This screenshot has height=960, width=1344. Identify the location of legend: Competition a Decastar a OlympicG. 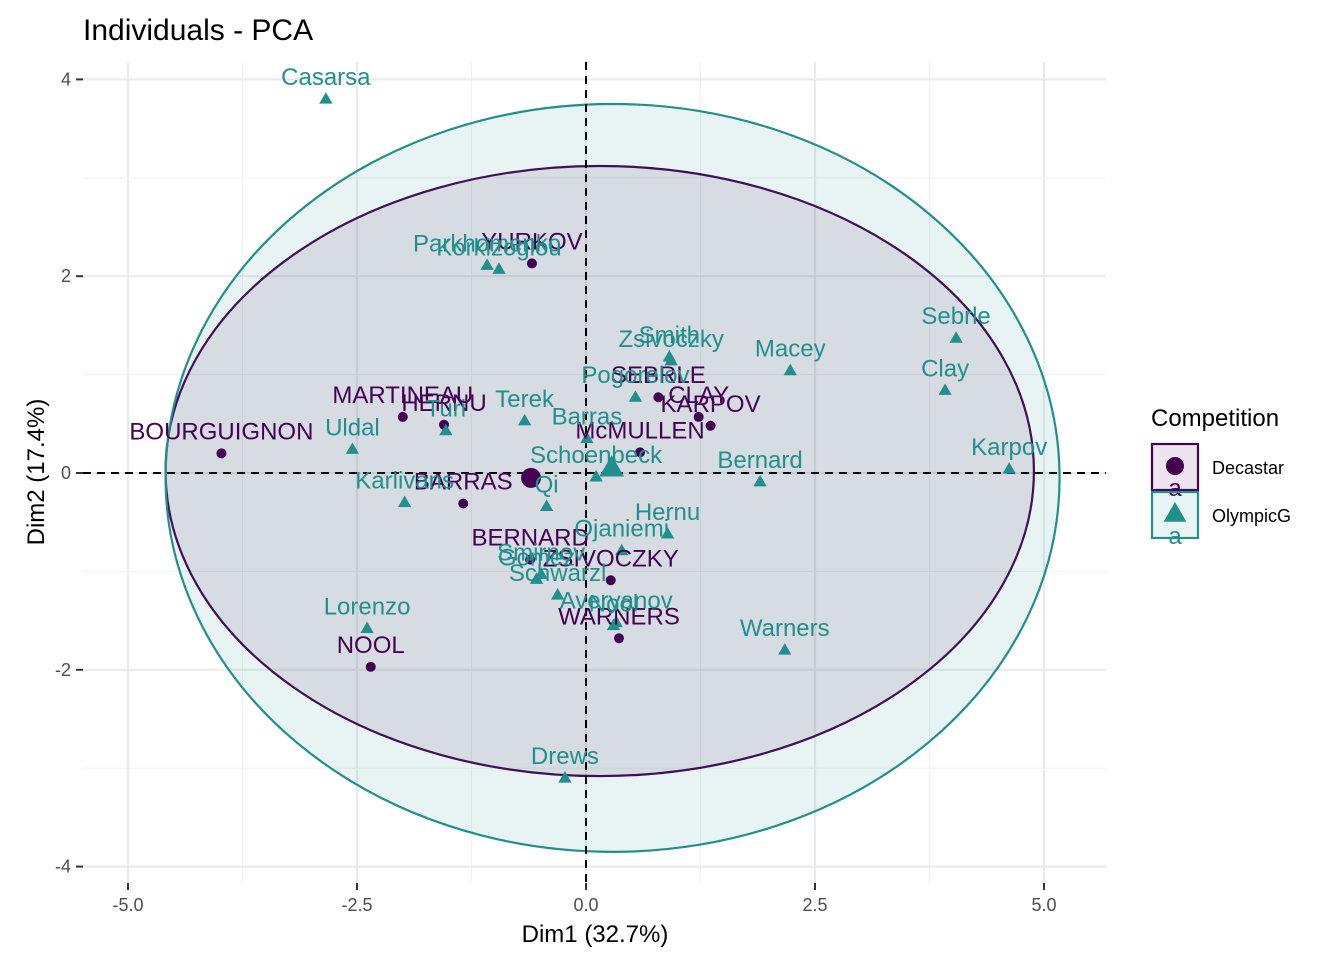
(1220, 477).